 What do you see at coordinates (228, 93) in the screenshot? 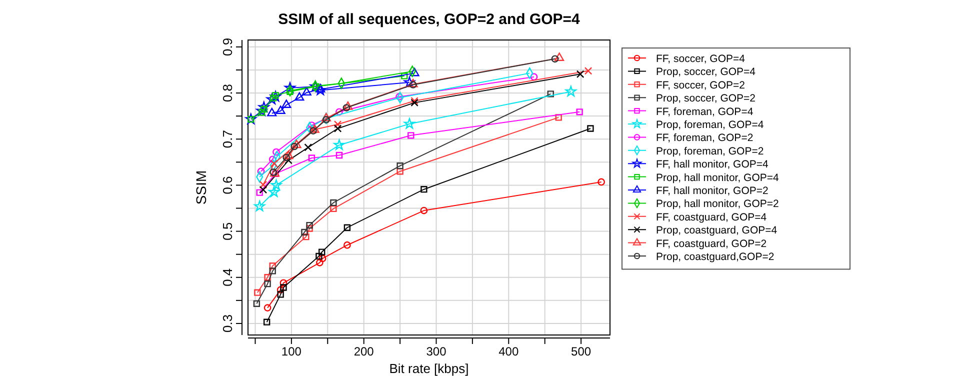
I see `y-tick-label: 0.8` at bounding box center [228, 93].